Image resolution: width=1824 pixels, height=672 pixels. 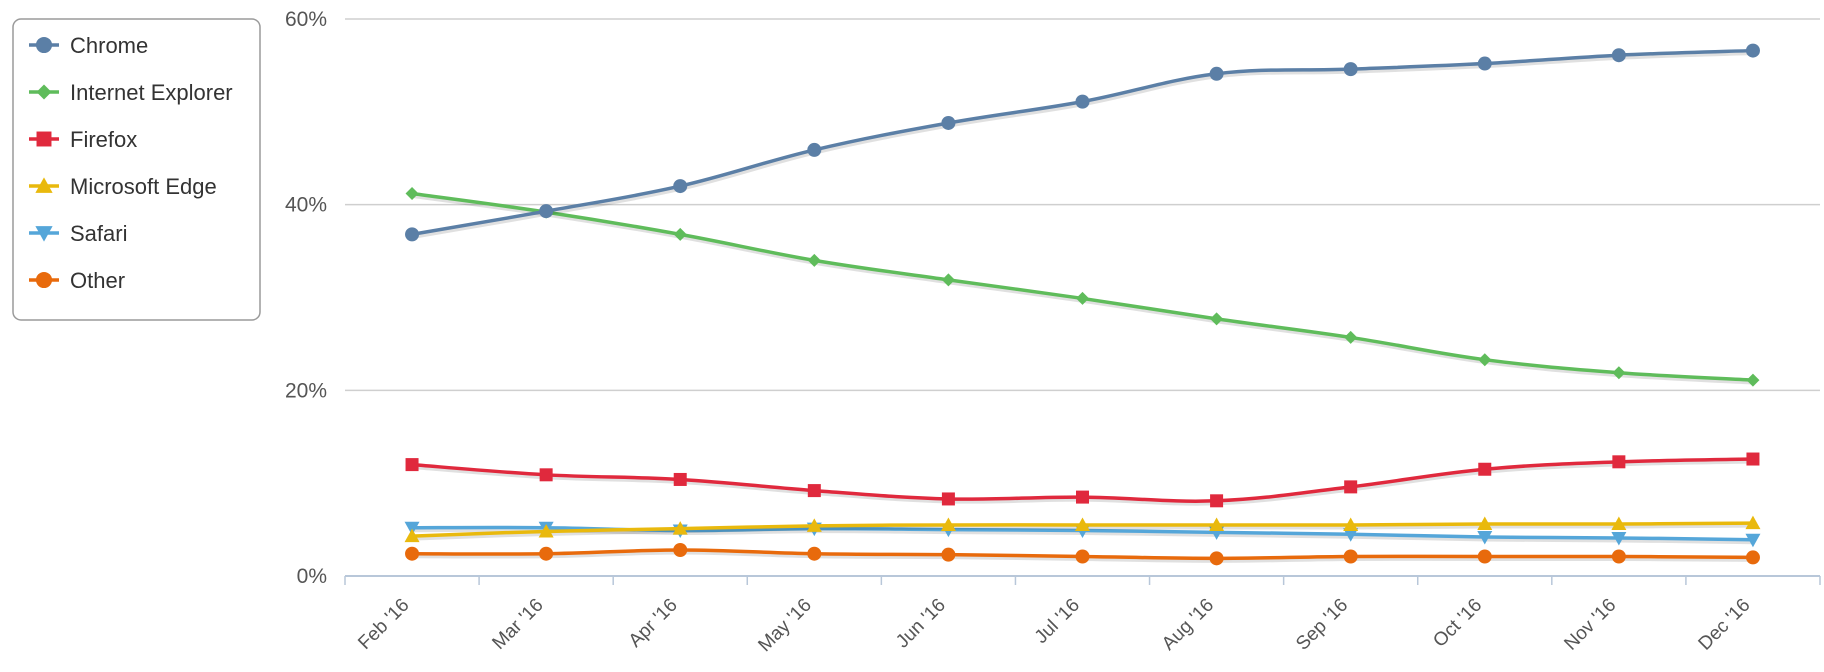 What do you see at coordinates (921, 624) in the screenshot?
I see `x-tick-label: Jun '16` at bounding box center [921, 624].